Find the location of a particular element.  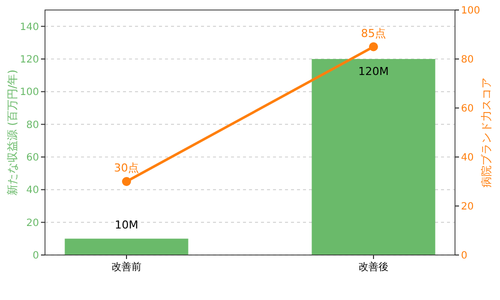

y2-axis-title: 病院ブランド力スコア is located at coordinates (486, 133).